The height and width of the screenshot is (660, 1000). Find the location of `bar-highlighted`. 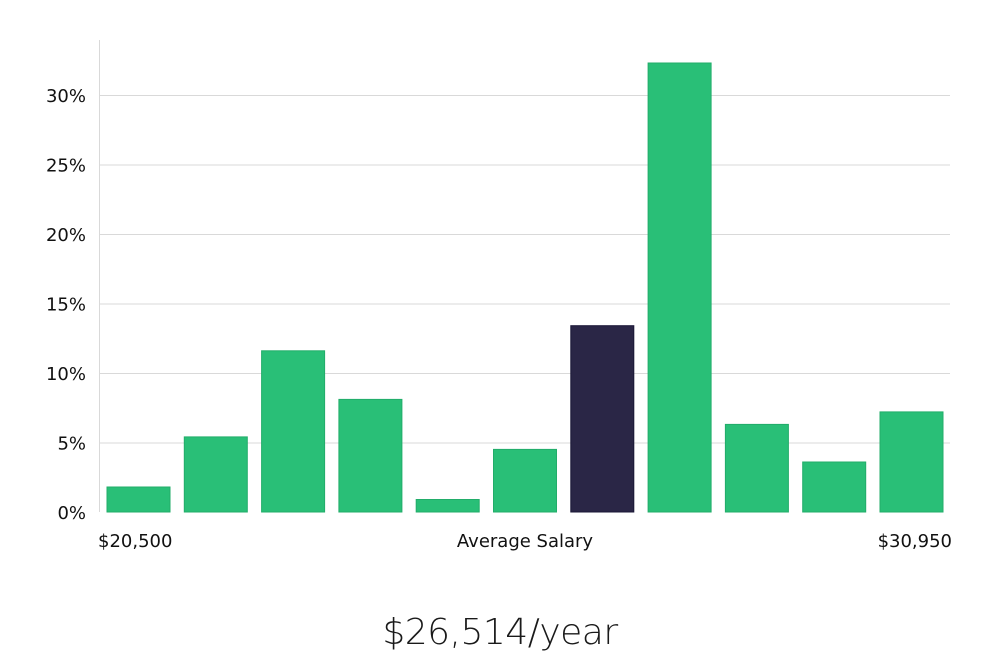

bar-highlighted is located at coordinates (602, 419).